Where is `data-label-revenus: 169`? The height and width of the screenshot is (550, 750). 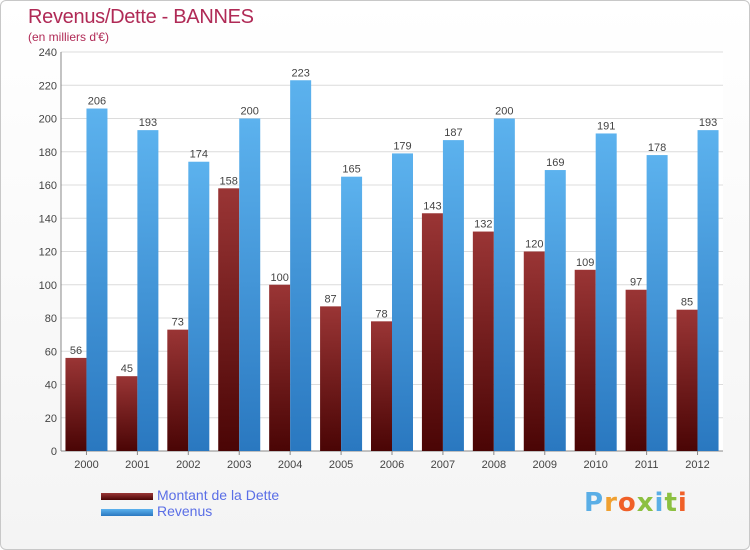 data-label-revenus: 169 is located at coordinates (555, 163).